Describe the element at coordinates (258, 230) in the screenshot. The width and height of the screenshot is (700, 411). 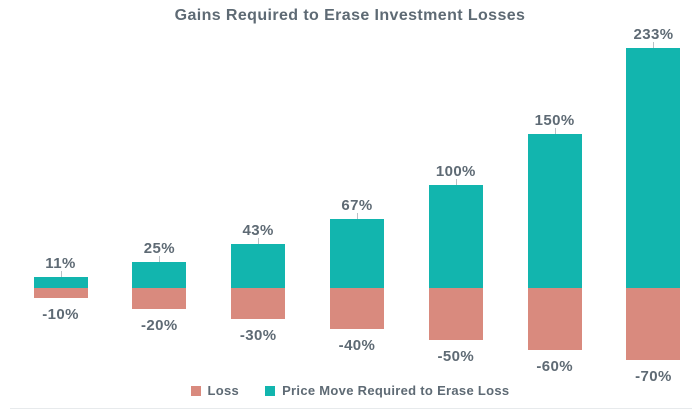
I see `gain-label: 43%` at that location.